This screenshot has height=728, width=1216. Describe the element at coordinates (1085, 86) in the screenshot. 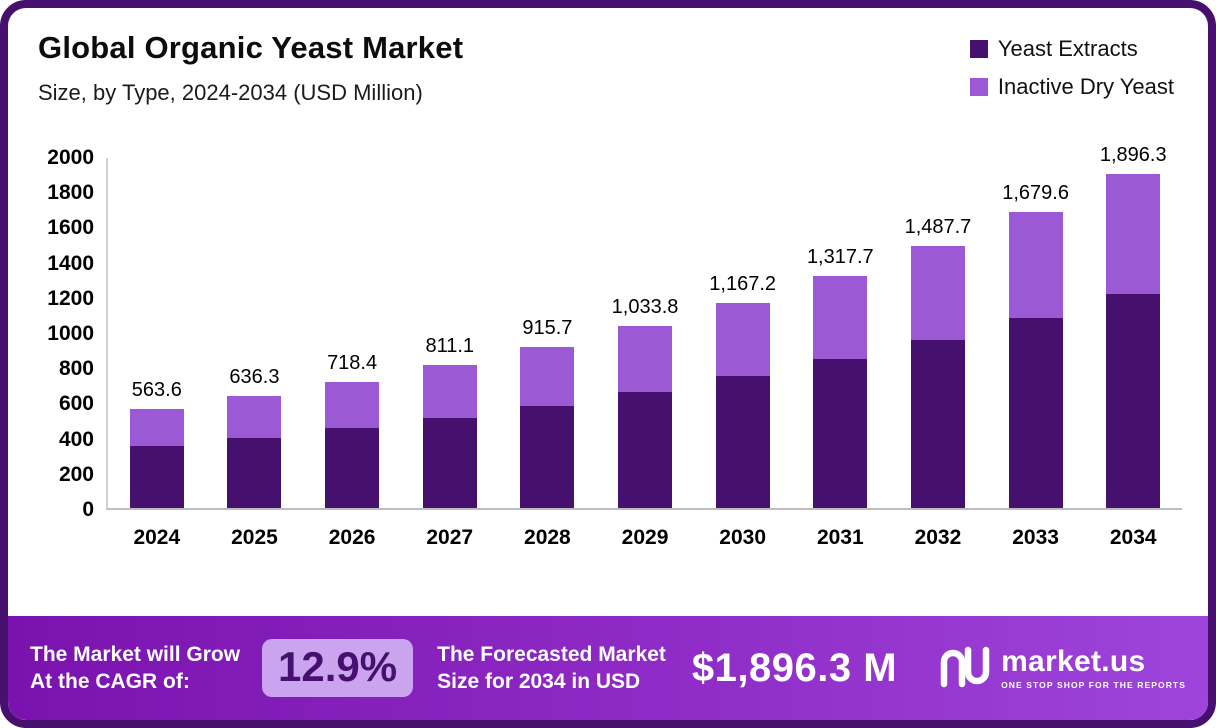

I see `legend-label: Inactive Dry Yeast` at that location.